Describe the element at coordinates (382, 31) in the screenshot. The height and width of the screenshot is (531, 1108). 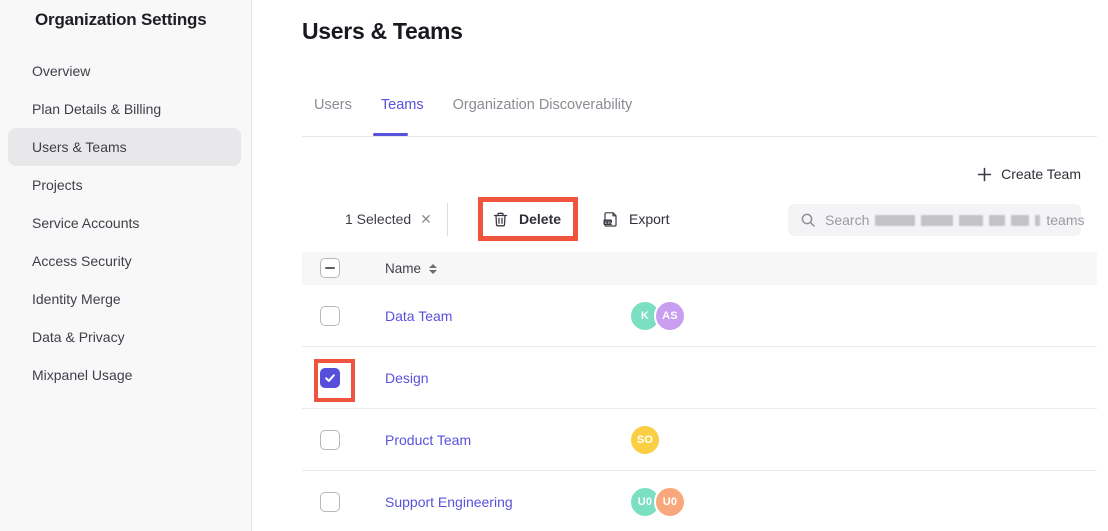
I see `page-title: Users & Teams` at that location.